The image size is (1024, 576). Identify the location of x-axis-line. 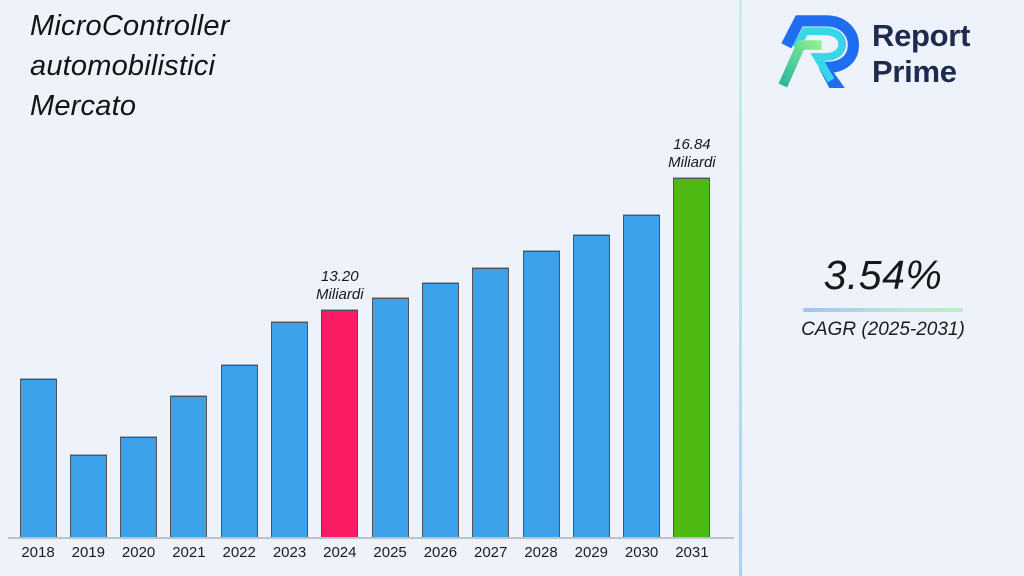
(371, 538).